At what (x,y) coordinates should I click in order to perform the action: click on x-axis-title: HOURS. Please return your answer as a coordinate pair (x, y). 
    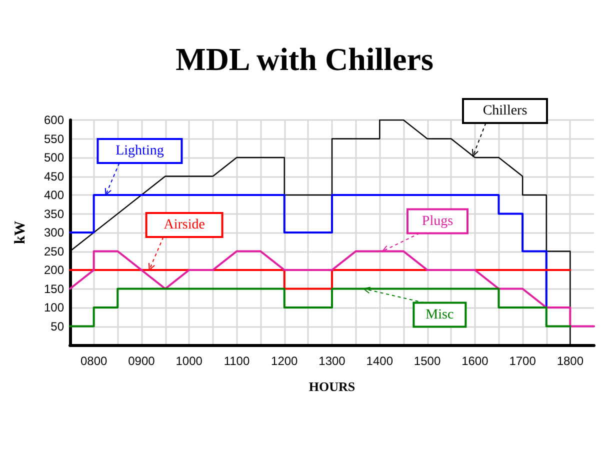
    Looking at the image, I should click on (332, 386).